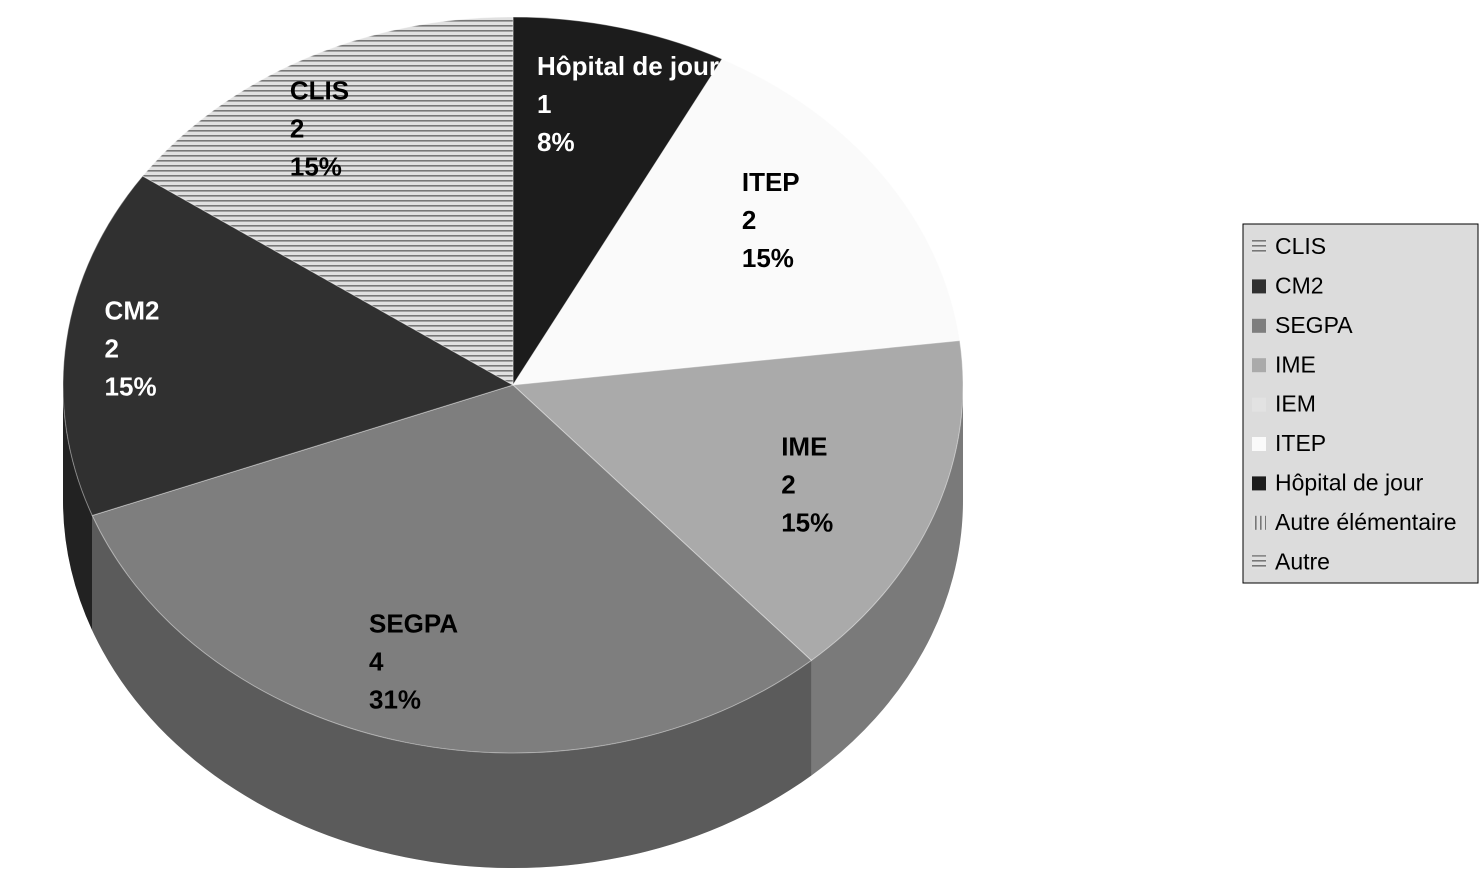  Describe the element at coordinates (376, 662) in the screenshot. I see `label-value: 4` at that location.